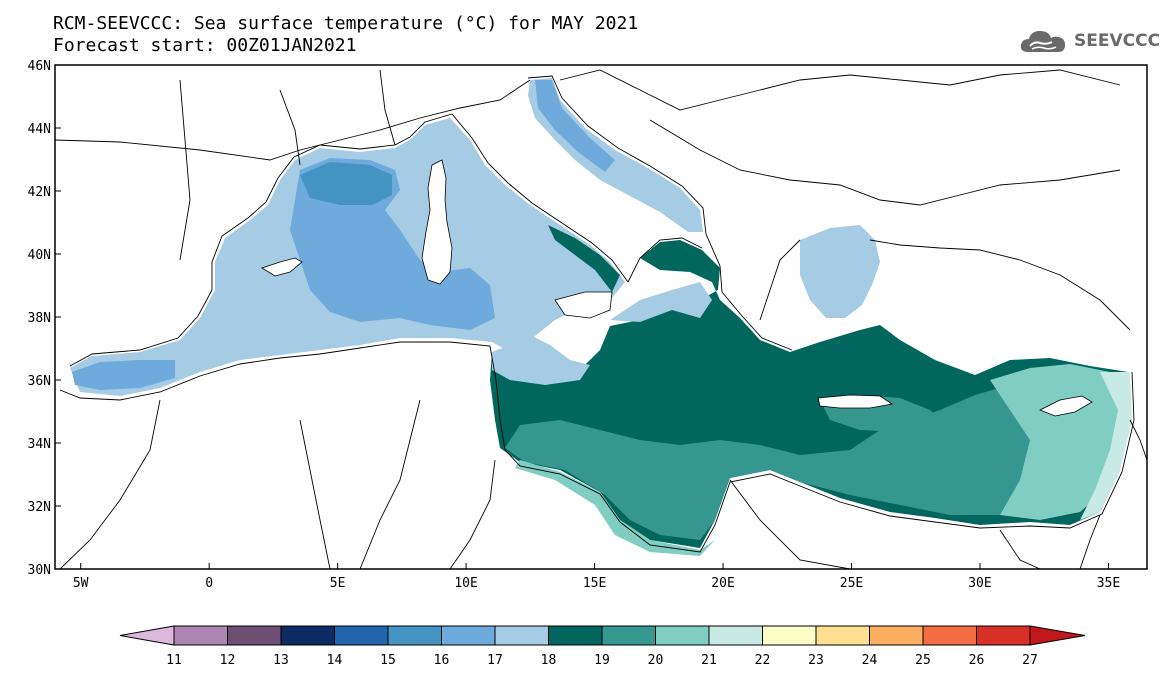  Describe the element at coordinates (1117, 41) in the screenshot. I see `logo-text: SEEVCCC` at that location.